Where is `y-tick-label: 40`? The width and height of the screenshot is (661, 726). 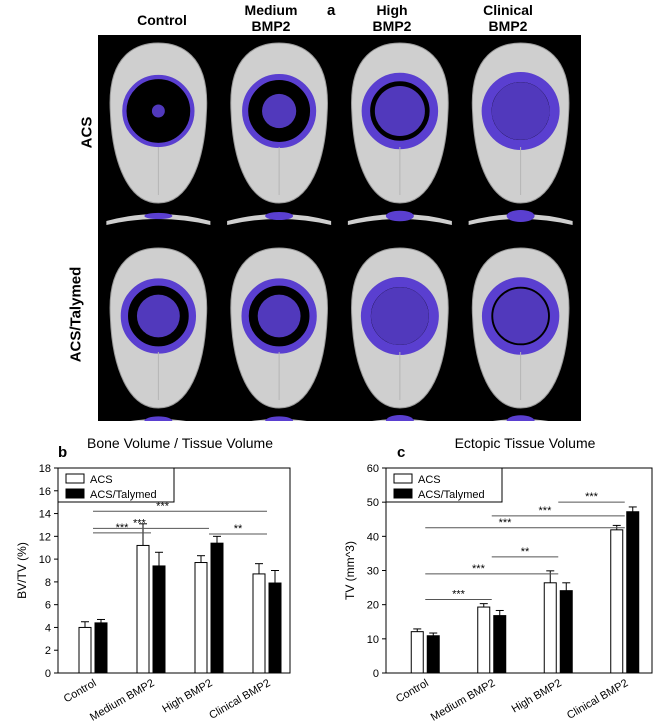 y-tick-label: 40 is located at coordinates (373, 537).